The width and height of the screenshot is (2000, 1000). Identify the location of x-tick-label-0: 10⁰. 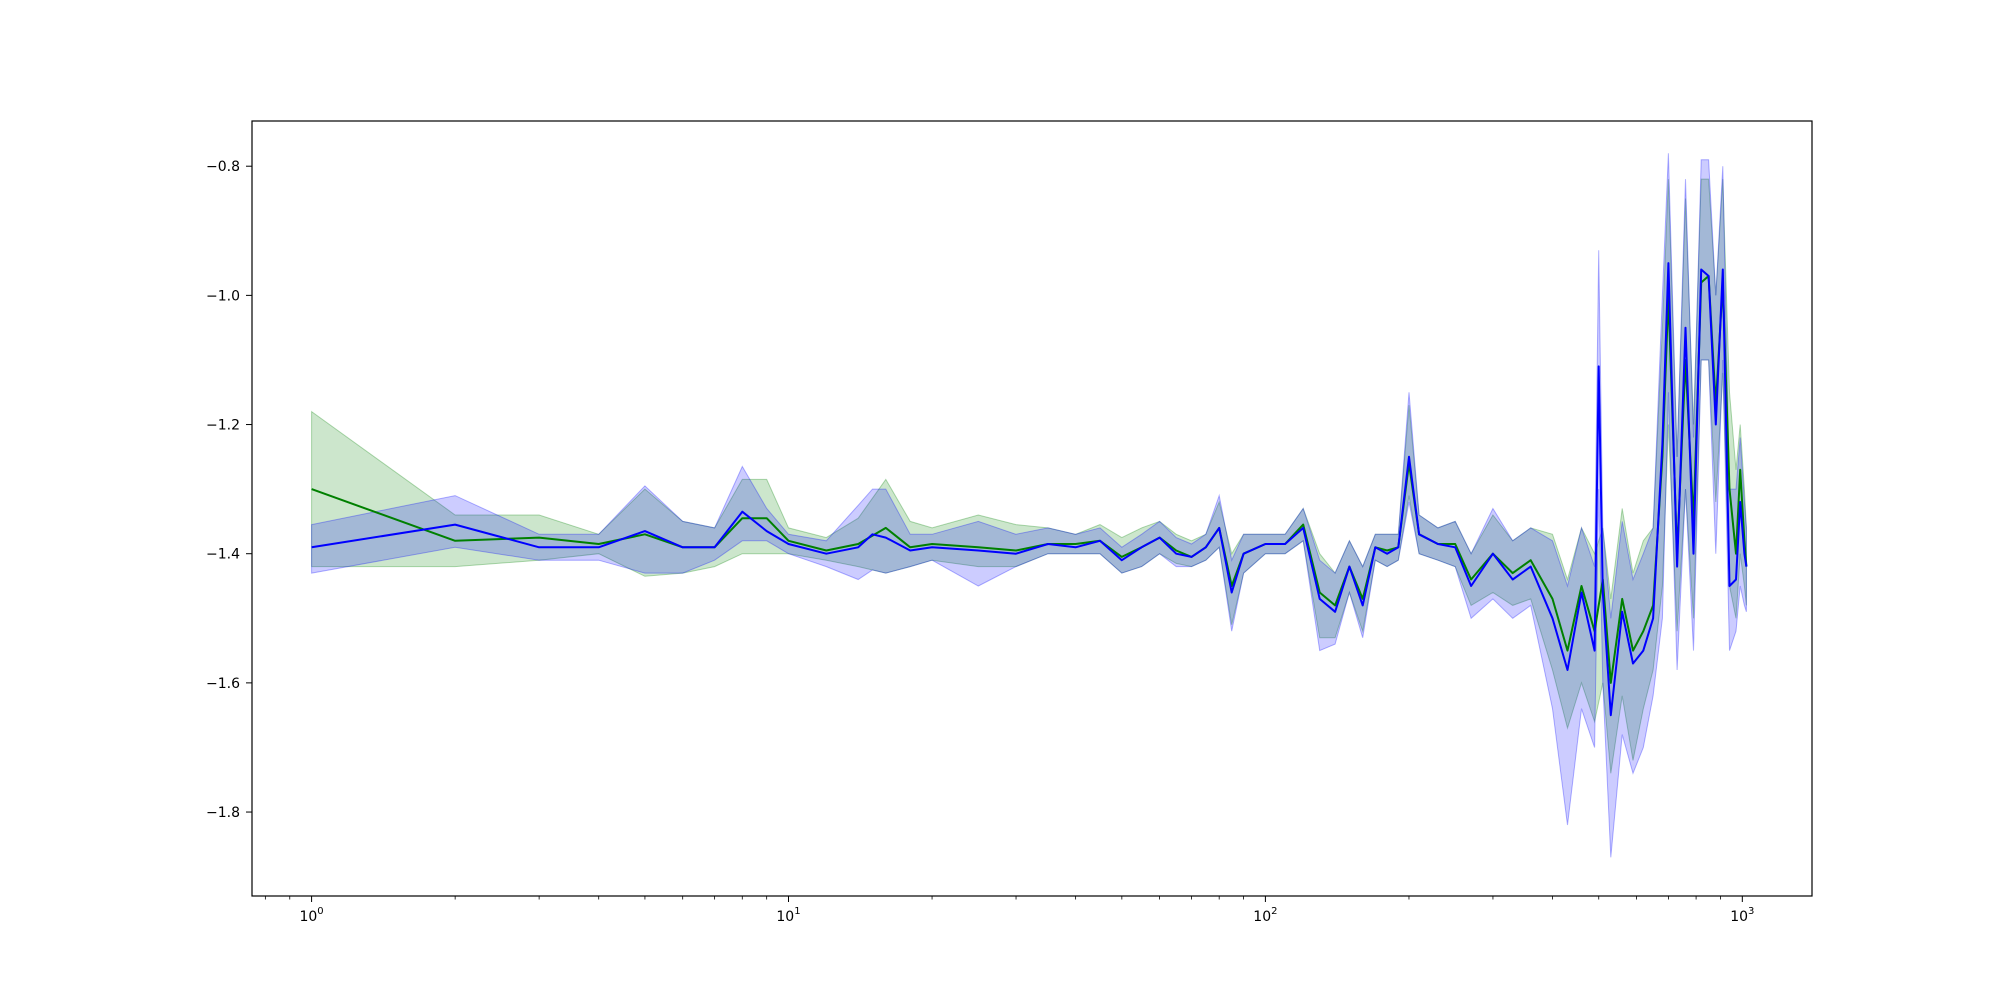
(311, 915).